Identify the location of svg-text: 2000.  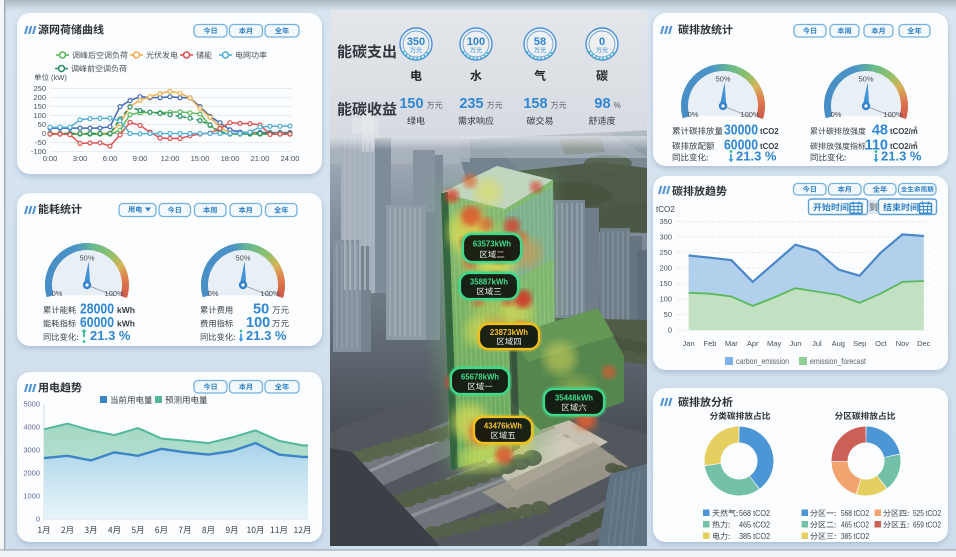
(31, 473).